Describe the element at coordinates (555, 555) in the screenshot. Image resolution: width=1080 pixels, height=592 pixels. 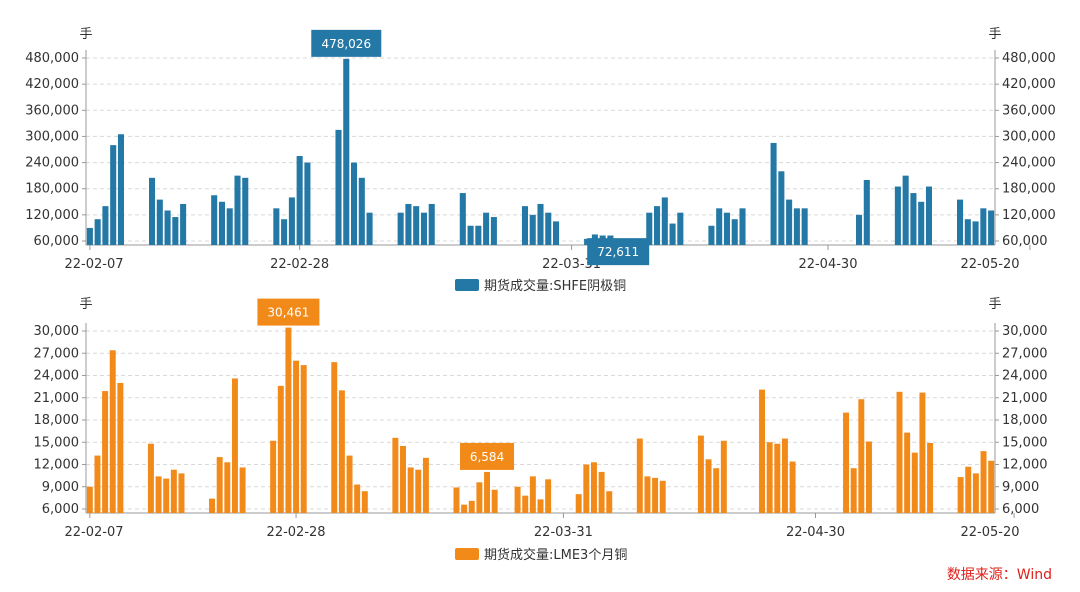
I see `bottom-legend-label: 期货成交量:LME3个月铜` at that location.